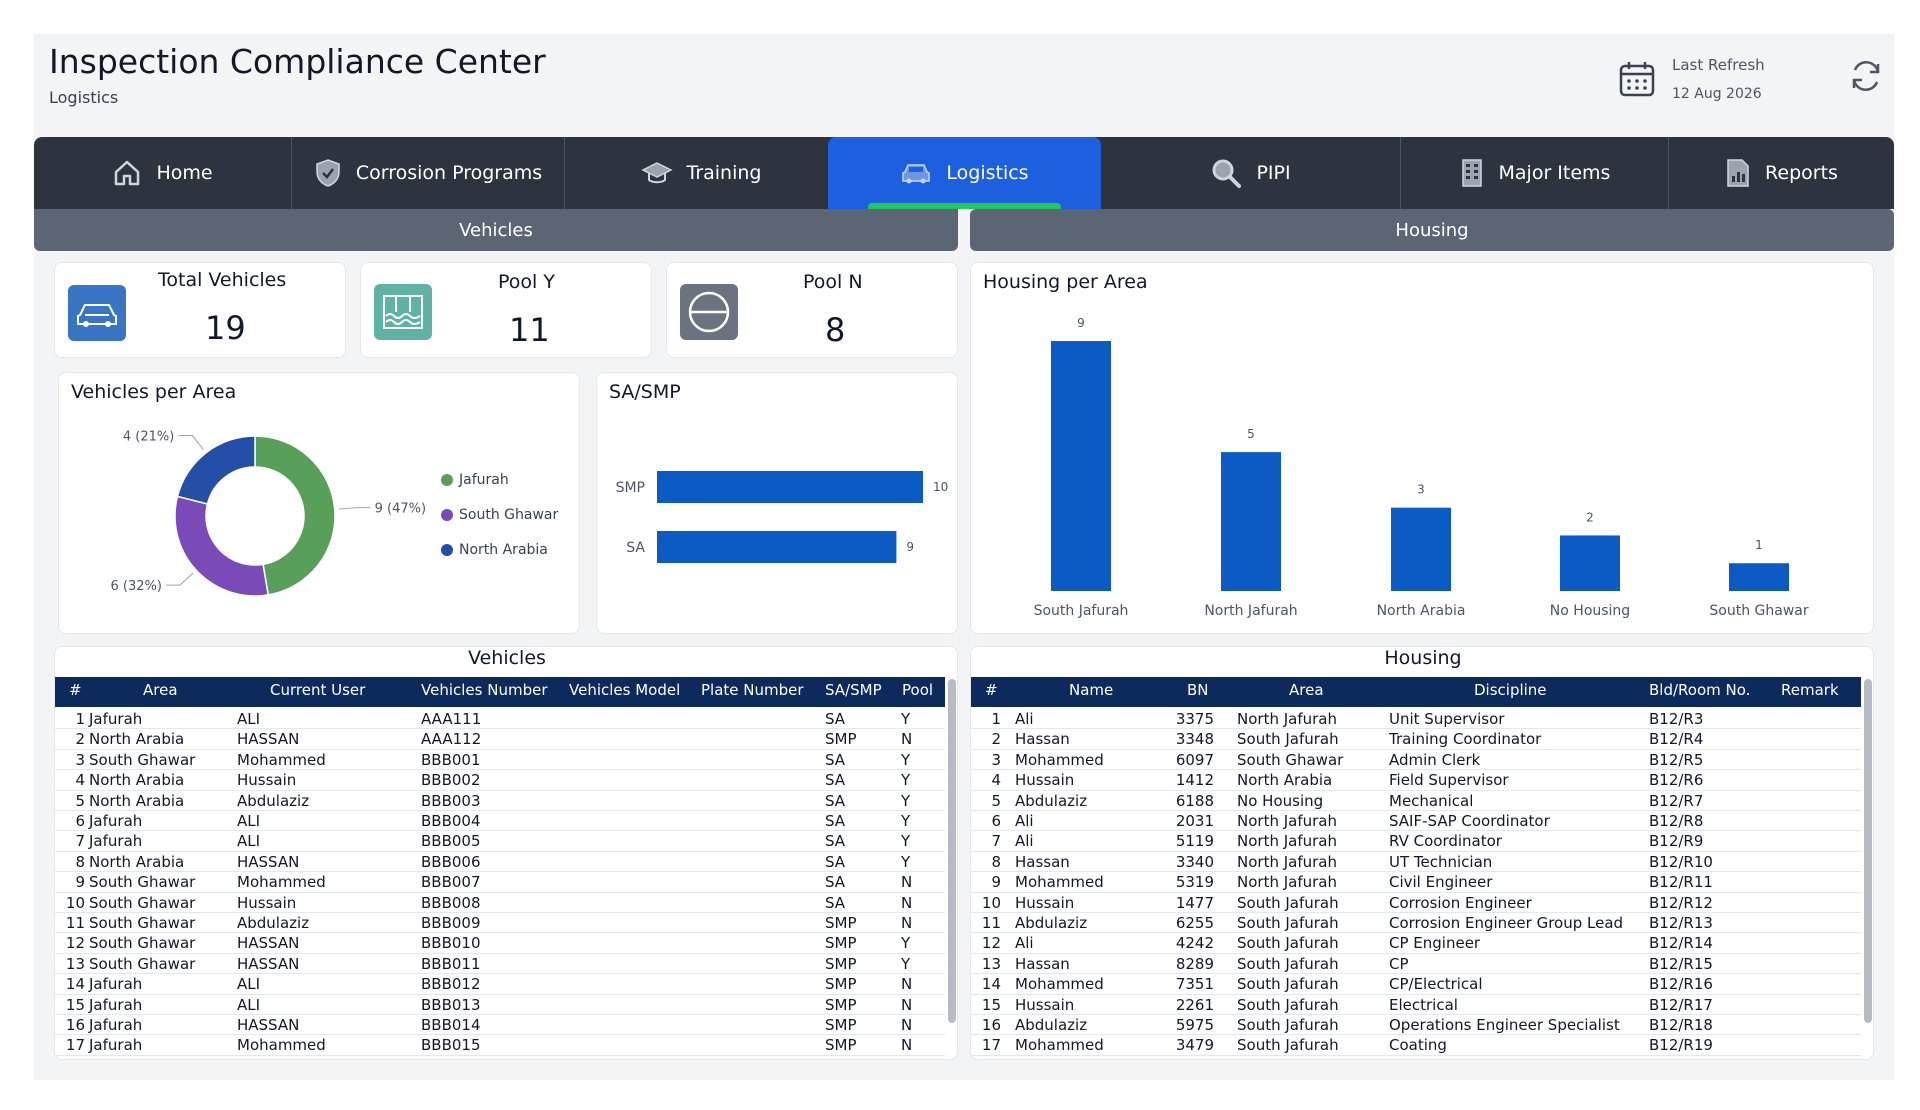  What do you see at coordinates (1416, 964) in the screenshot?
I see `table-row: 13 Hassan 8289 South Jafurah CP B12/R15` at bounding box center [1416, 964].